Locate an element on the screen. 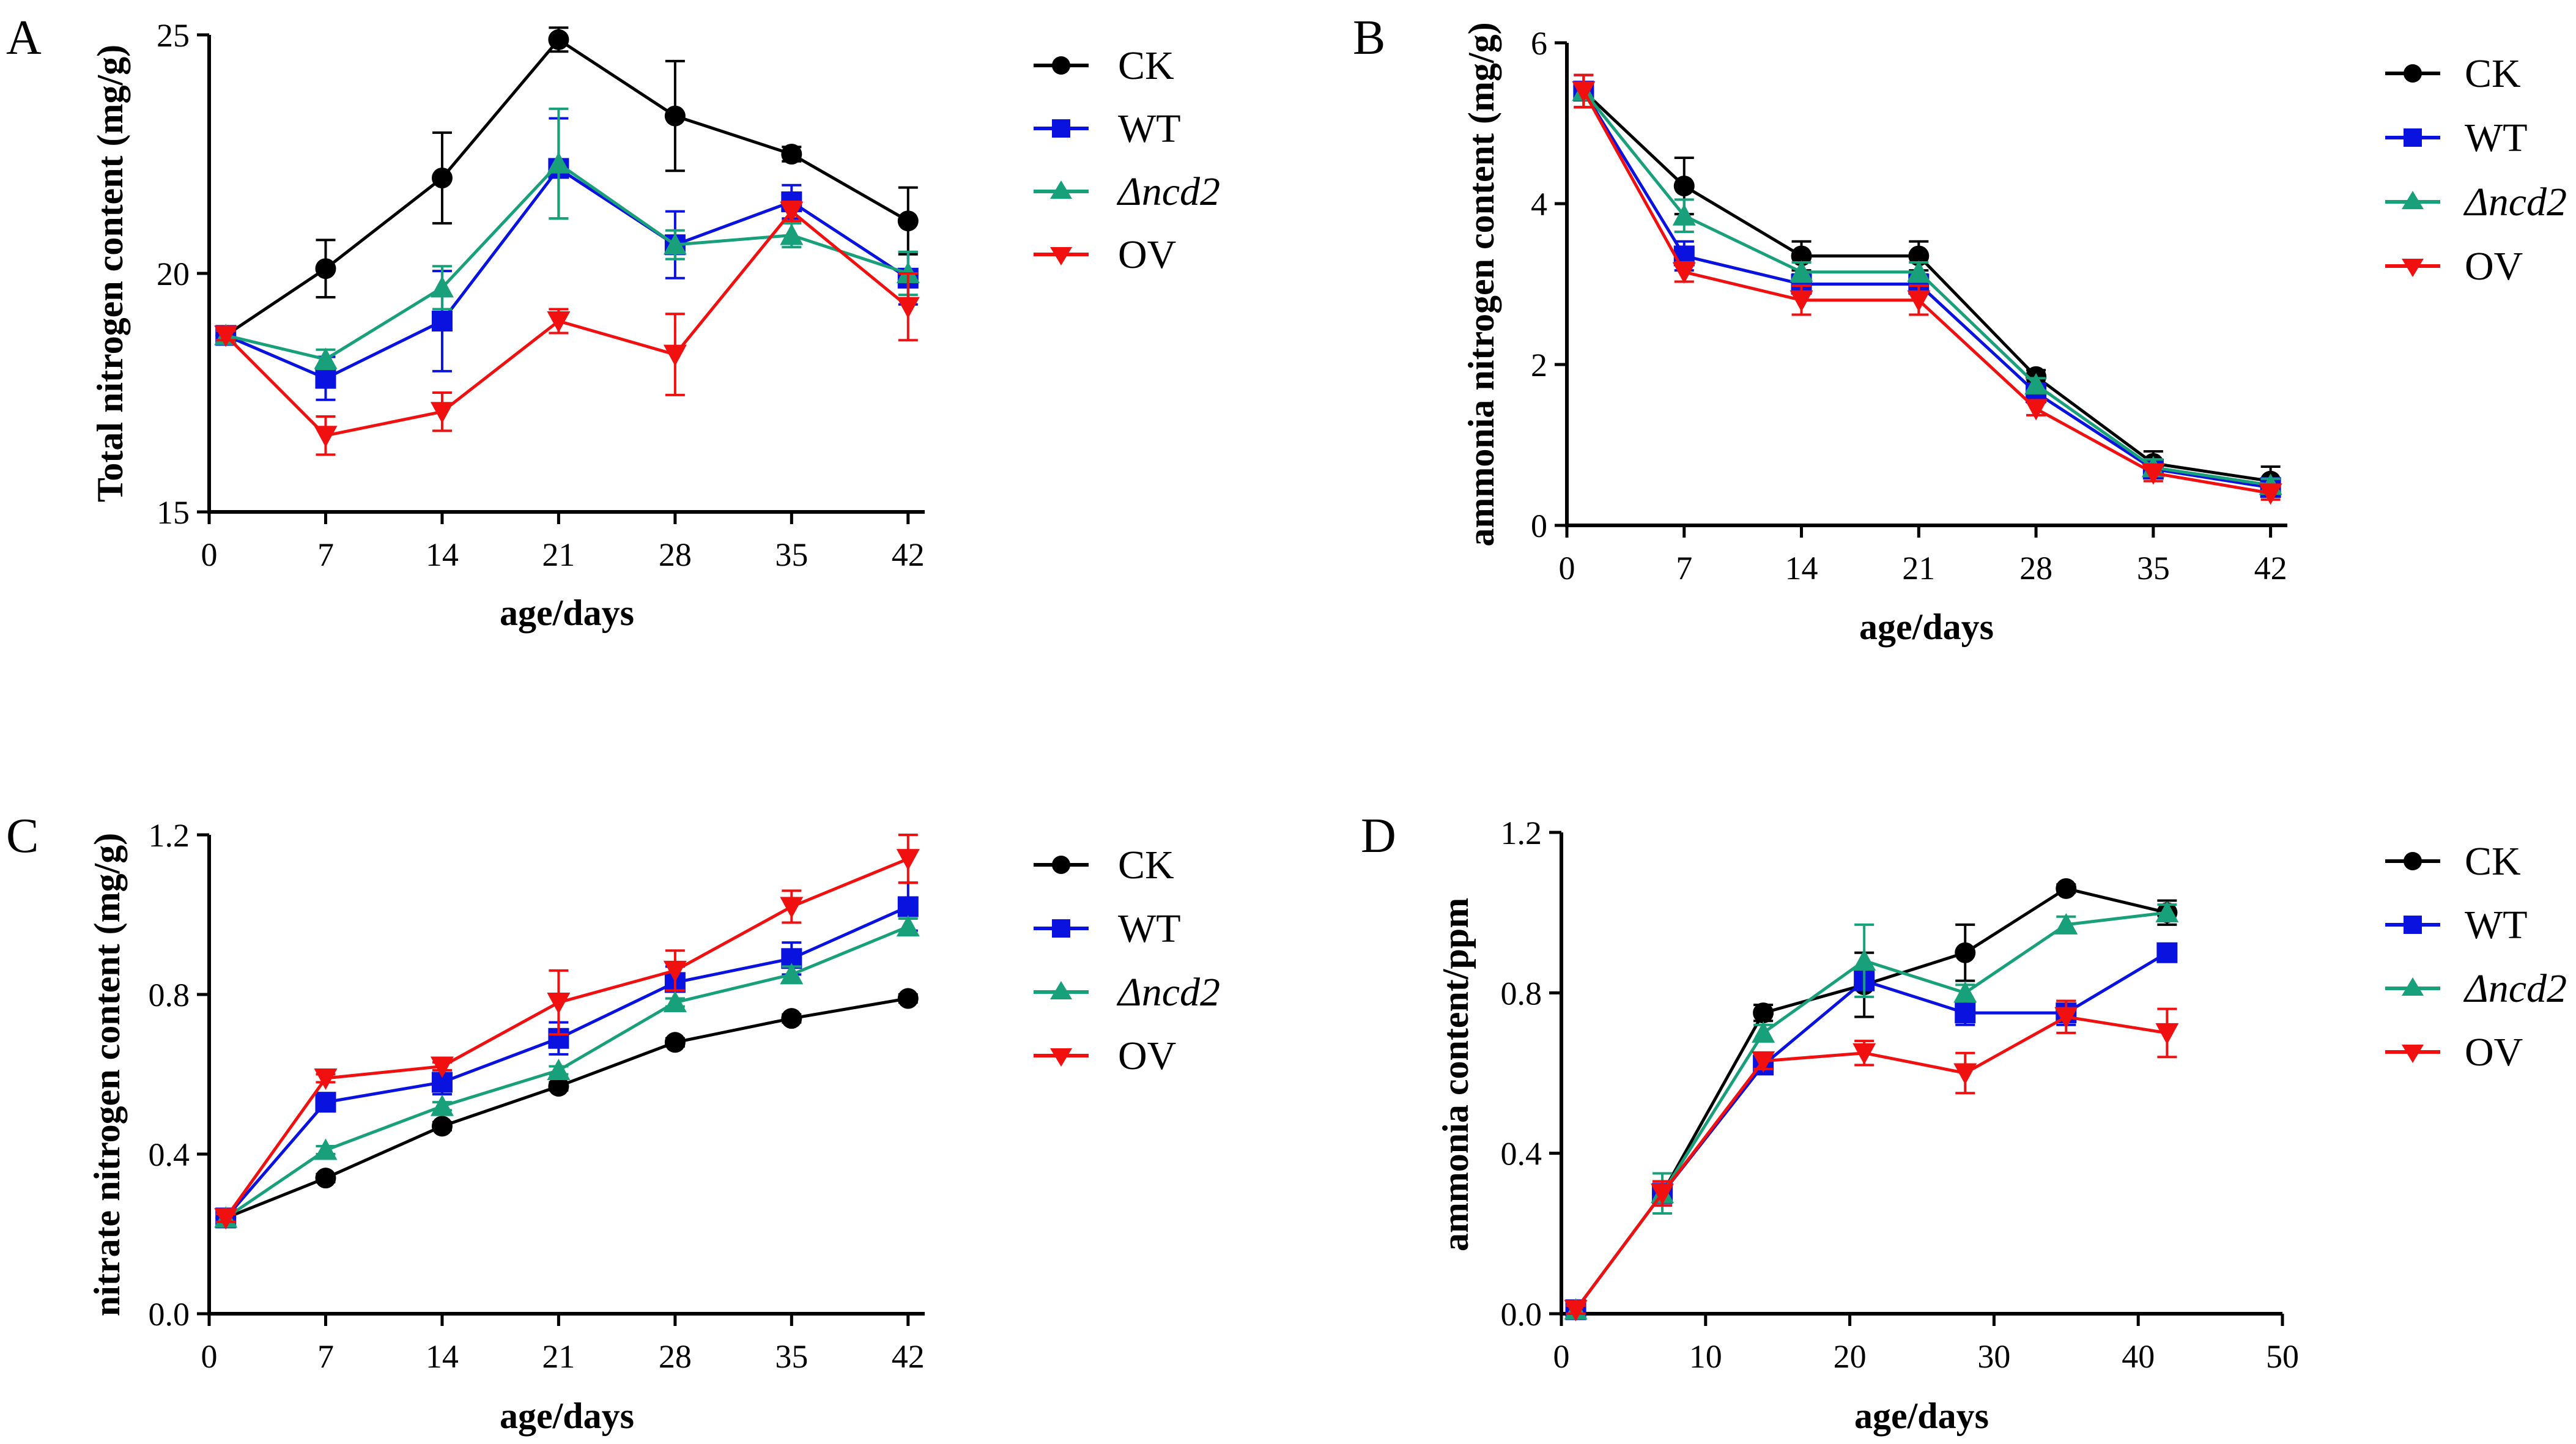 The height and width of the screenshot is (1444, 2576). panel-b-legend-item-wt: WT is located at coordinates (2456, 138).